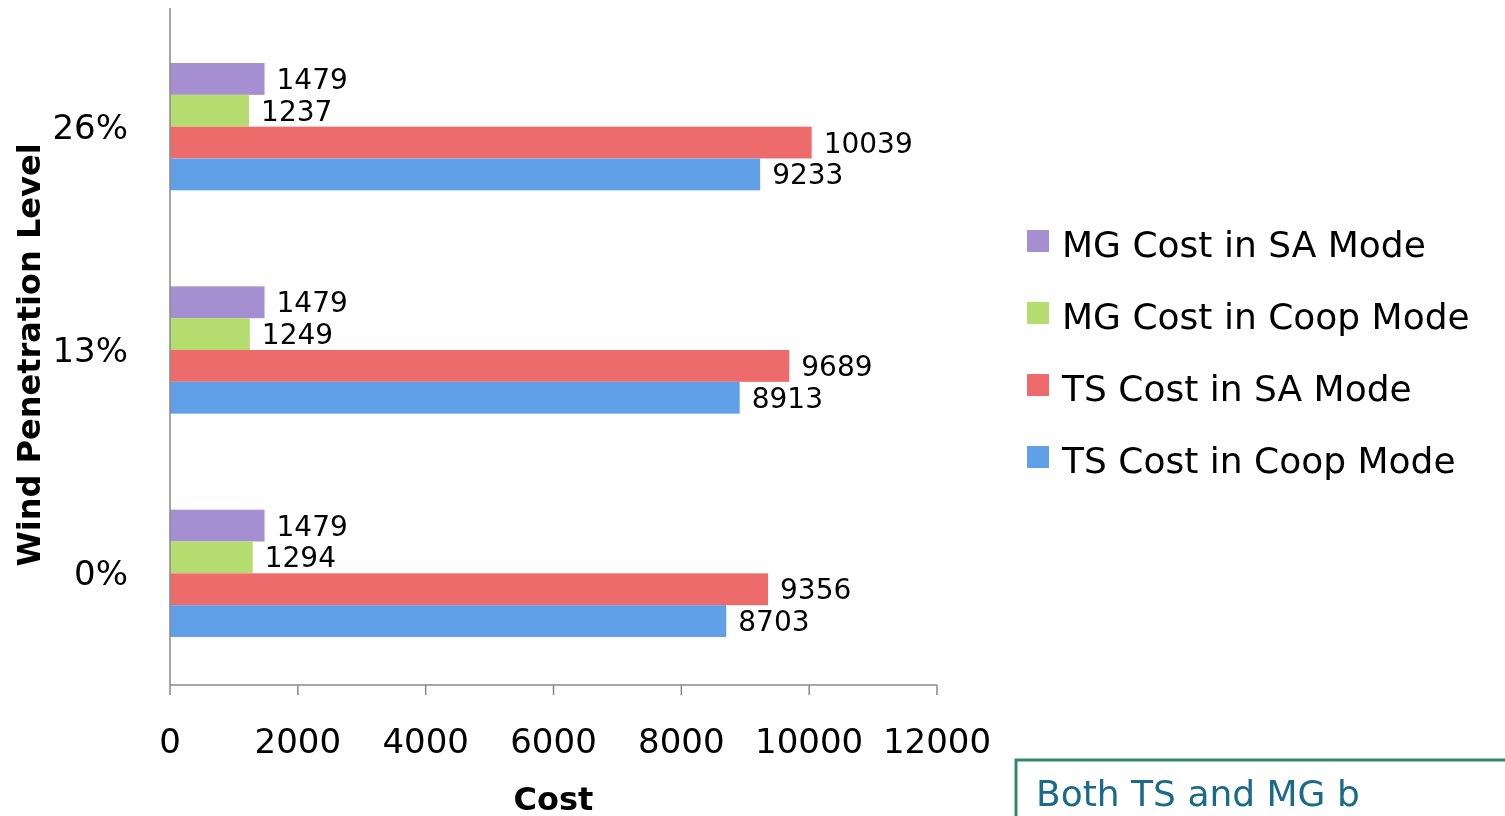  Describe the element at coordinates (1258, 460) in the screenshot. I see `legend-label: TS Cost in Coop Mode` at that location.